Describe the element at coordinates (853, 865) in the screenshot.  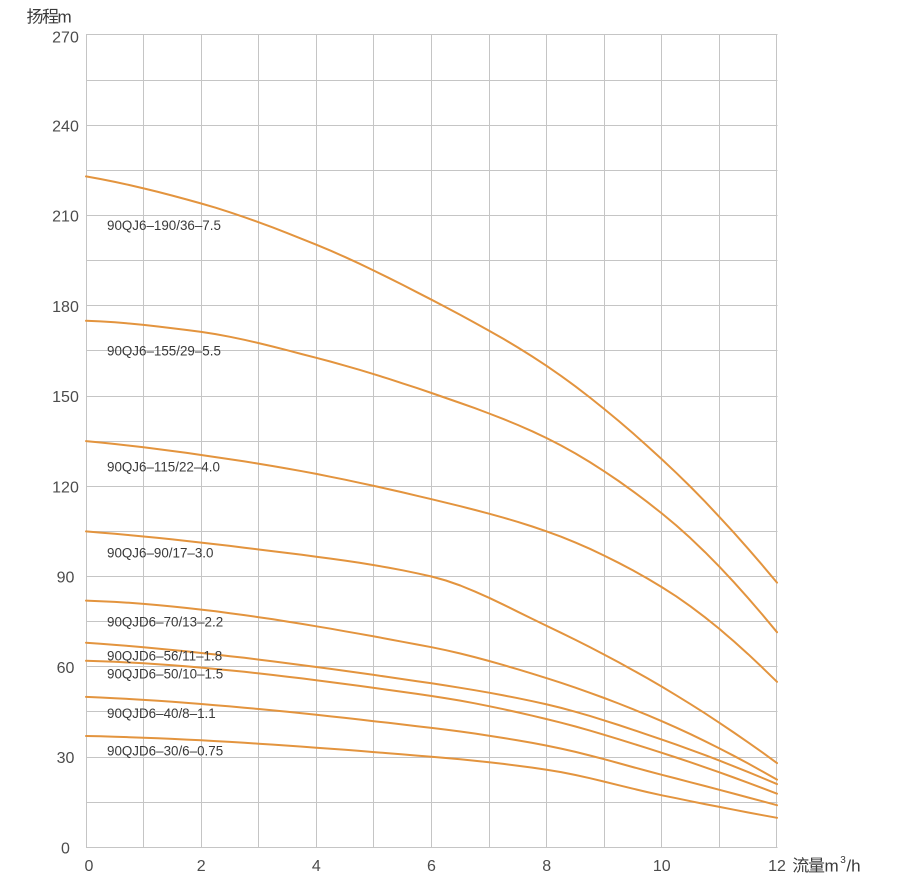
I see `svg-text: /h` at that location.